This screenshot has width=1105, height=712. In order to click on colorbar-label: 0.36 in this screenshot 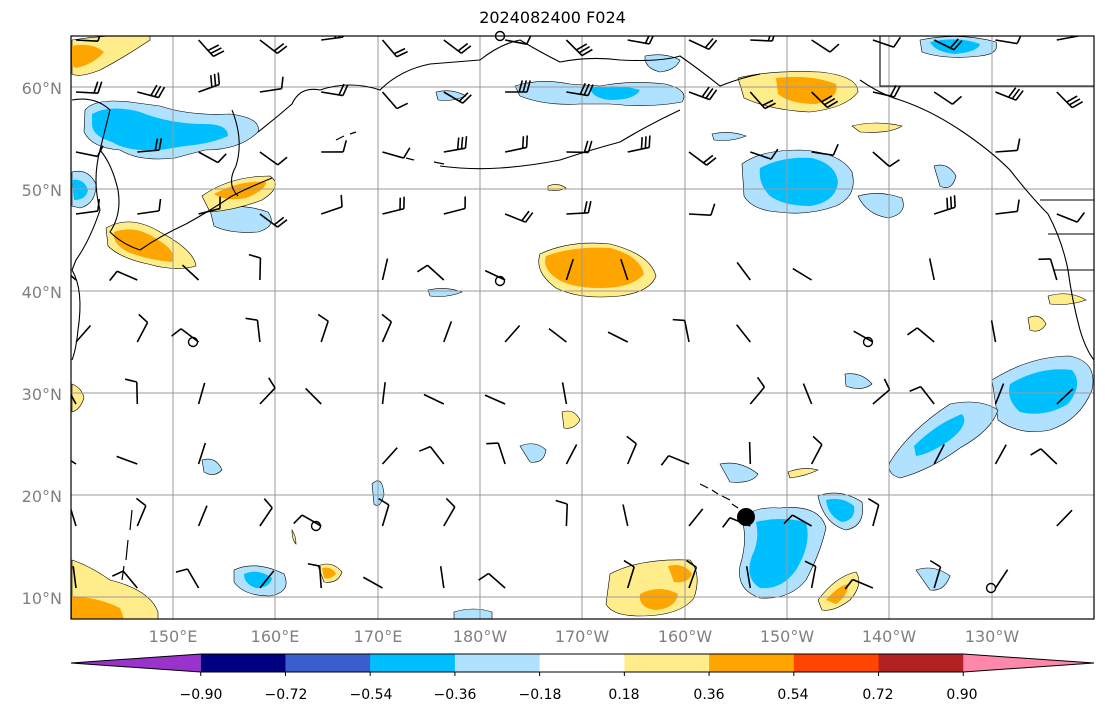, I will do `click(708, 695)`.